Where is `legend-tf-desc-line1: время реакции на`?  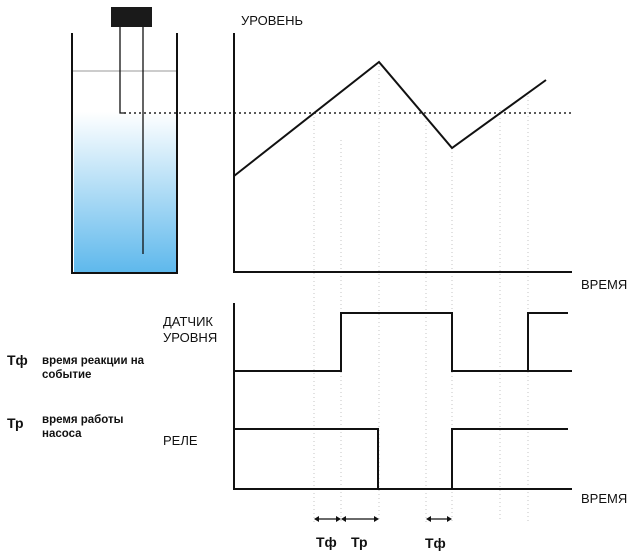 legend-tf-desc-line1: время реакции на is located at coordinates (93, 361).